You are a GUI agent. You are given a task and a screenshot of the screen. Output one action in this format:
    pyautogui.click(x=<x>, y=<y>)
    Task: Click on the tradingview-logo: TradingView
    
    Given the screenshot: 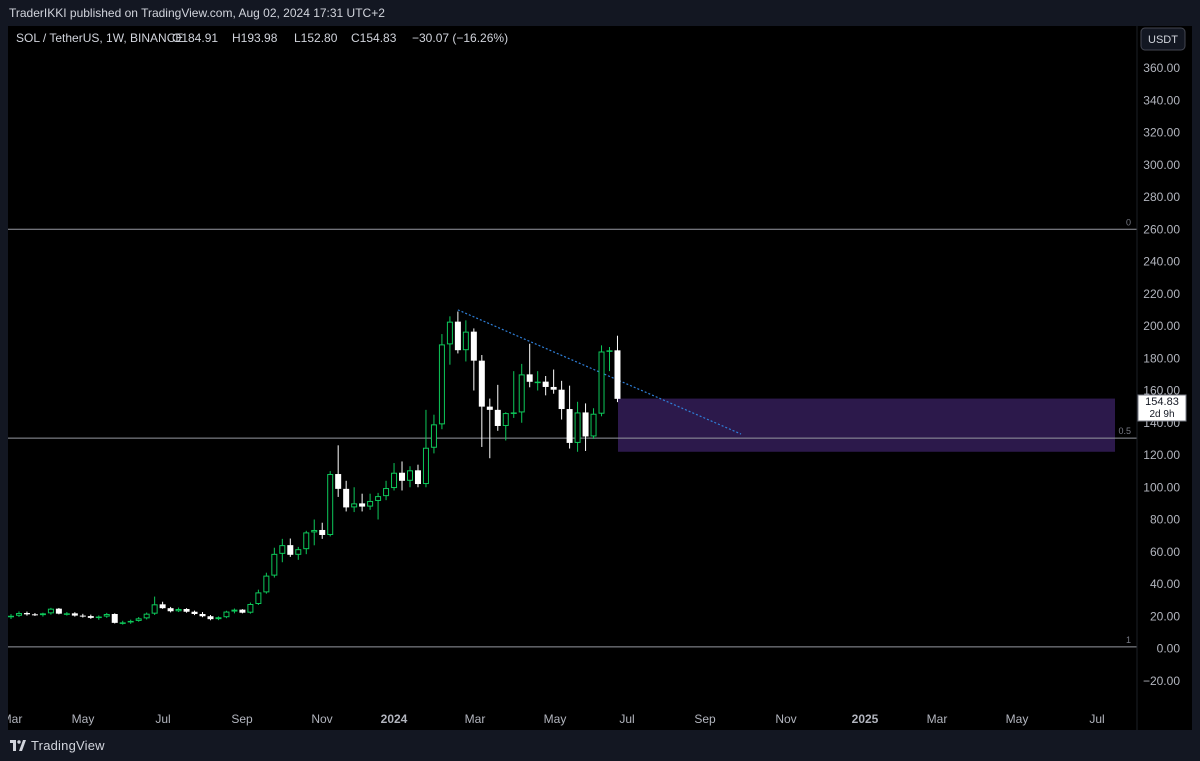 What is the action you would take?
    pyautogui.click(x=57, y=745)
    